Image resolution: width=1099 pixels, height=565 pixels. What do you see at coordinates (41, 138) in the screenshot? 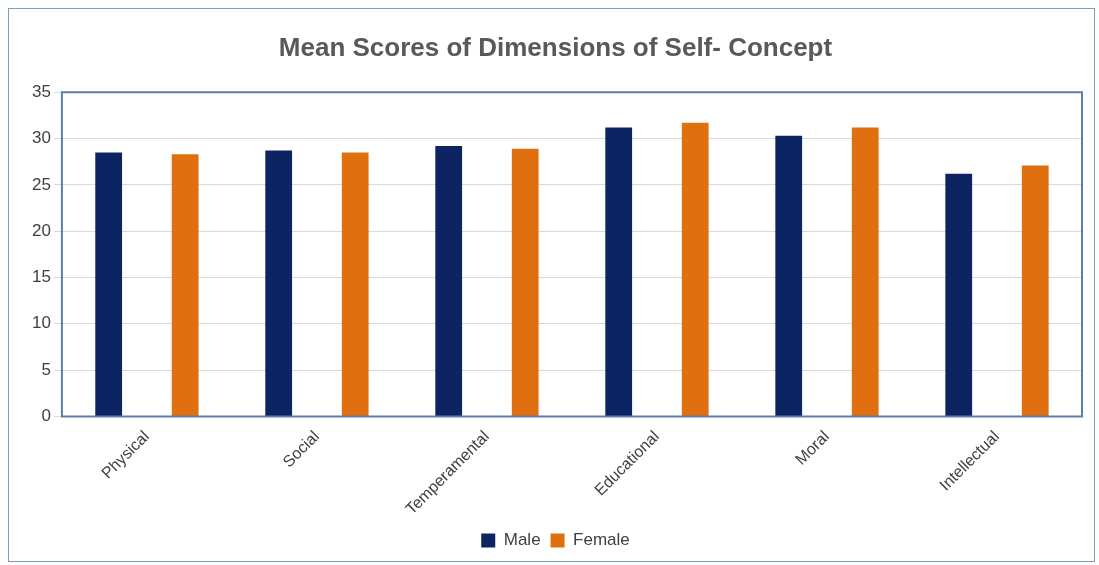
I see `y-tick-label: 30` at bounding box center [41, 138].